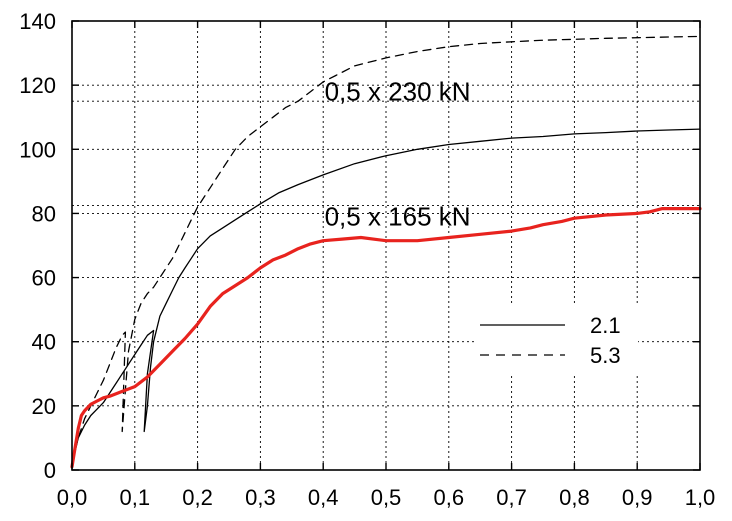 This screenshot has width=732, height=521. I want to click on x-tick-label: 0,6, so click(449, 497).